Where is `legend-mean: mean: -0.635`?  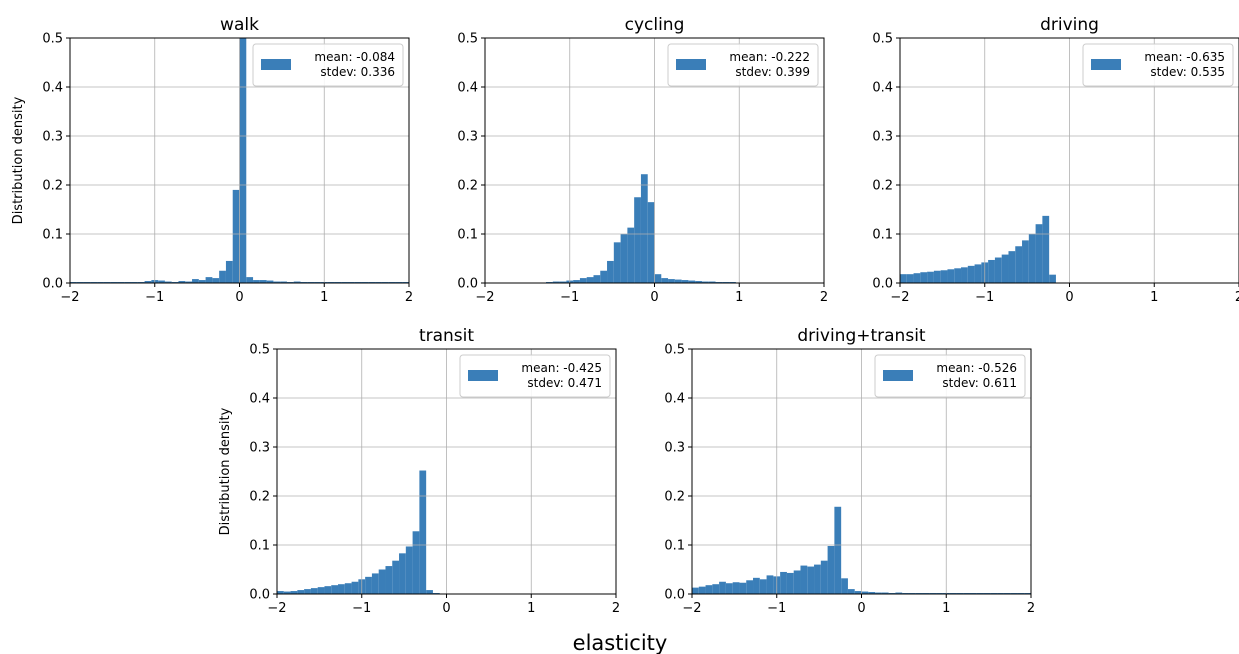 legend-mean: mean: -0.635 is located at coordinates (1184, 57).